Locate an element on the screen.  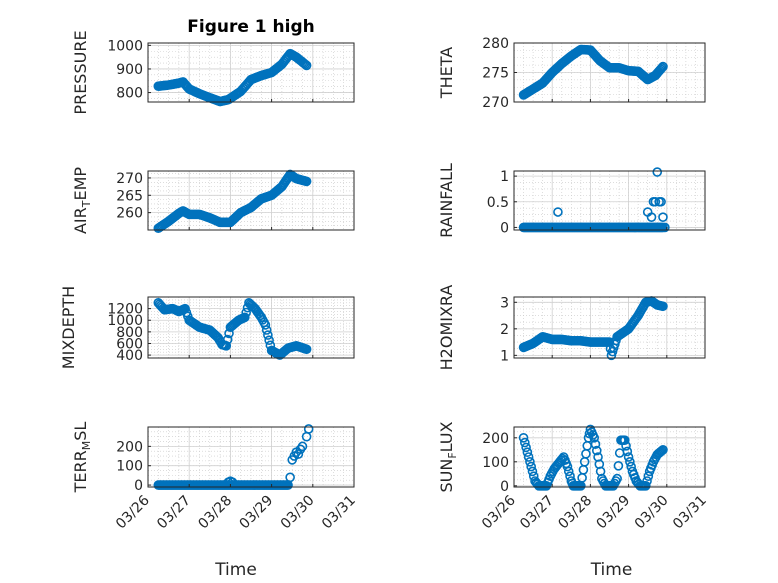
y-axis-label: AIRTEMP is located at coordinates (82, 200).